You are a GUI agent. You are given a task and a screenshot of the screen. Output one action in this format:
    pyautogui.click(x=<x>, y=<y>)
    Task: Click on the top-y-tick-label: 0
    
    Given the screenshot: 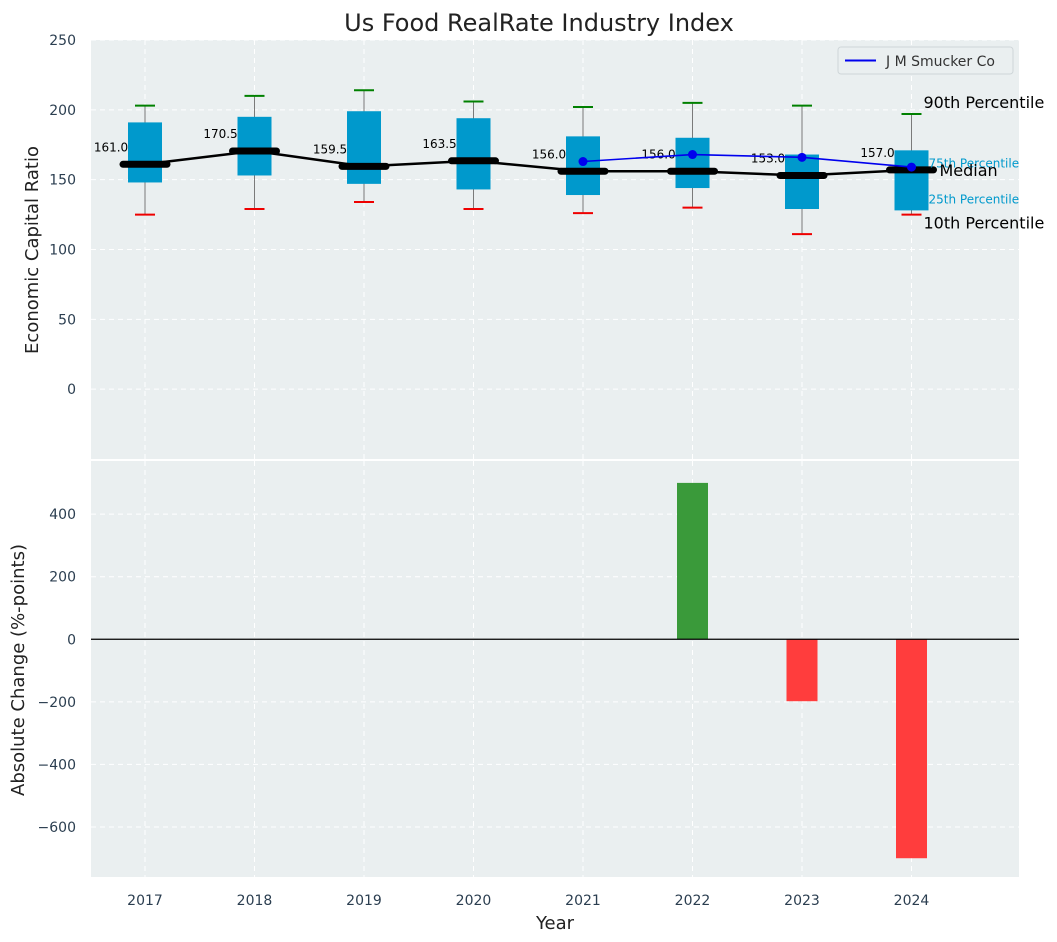 What is the action you would take?
    pyautogui.click(x=71, y=390)
    